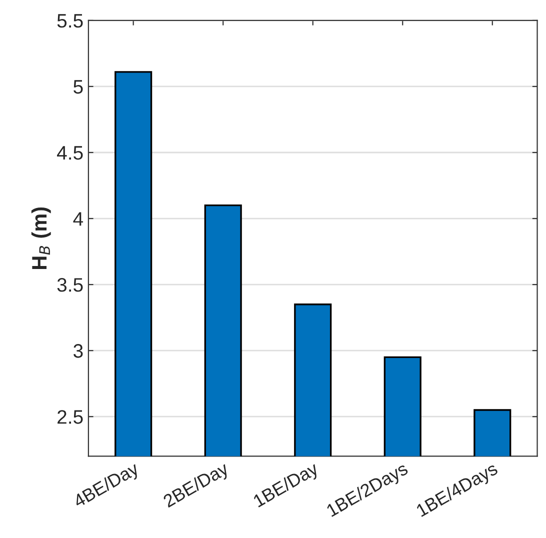 This screenshot has height=538, width=546. Describe the element at coordinates (78, 87) in the screenshot. I see `y-tick-label: 5` at that location.